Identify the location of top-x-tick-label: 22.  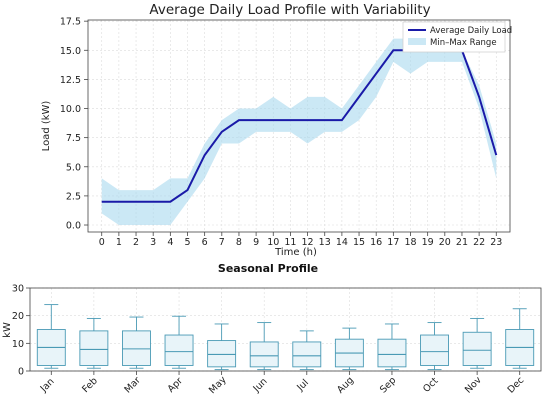
(479, 242).